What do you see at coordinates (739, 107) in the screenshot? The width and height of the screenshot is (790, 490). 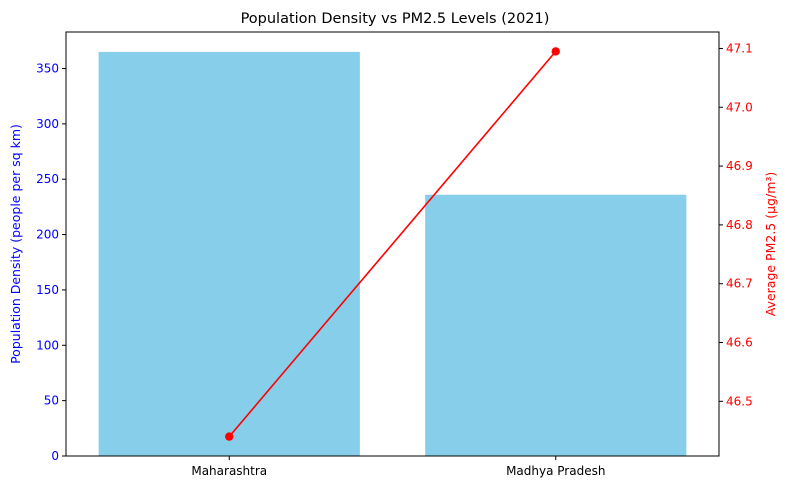 I see `y-right-tick-label: 47.0` at bounding box center [739, 107].